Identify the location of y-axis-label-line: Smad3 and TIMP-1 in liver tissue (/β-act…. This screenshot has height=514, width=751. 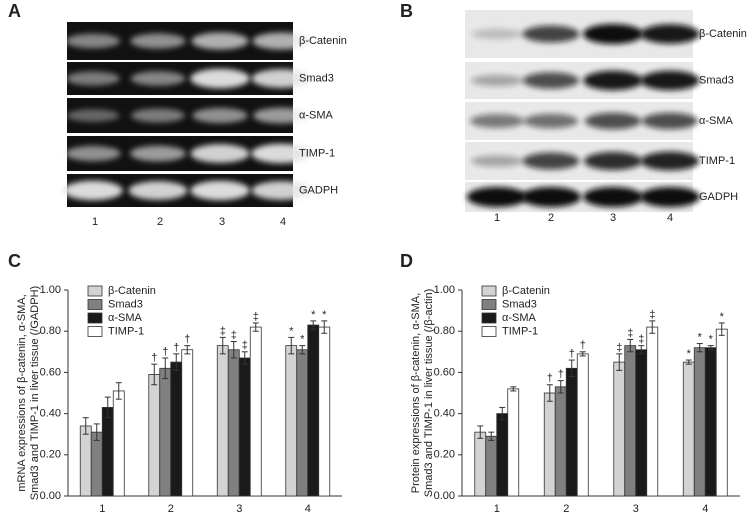
(429, 393).